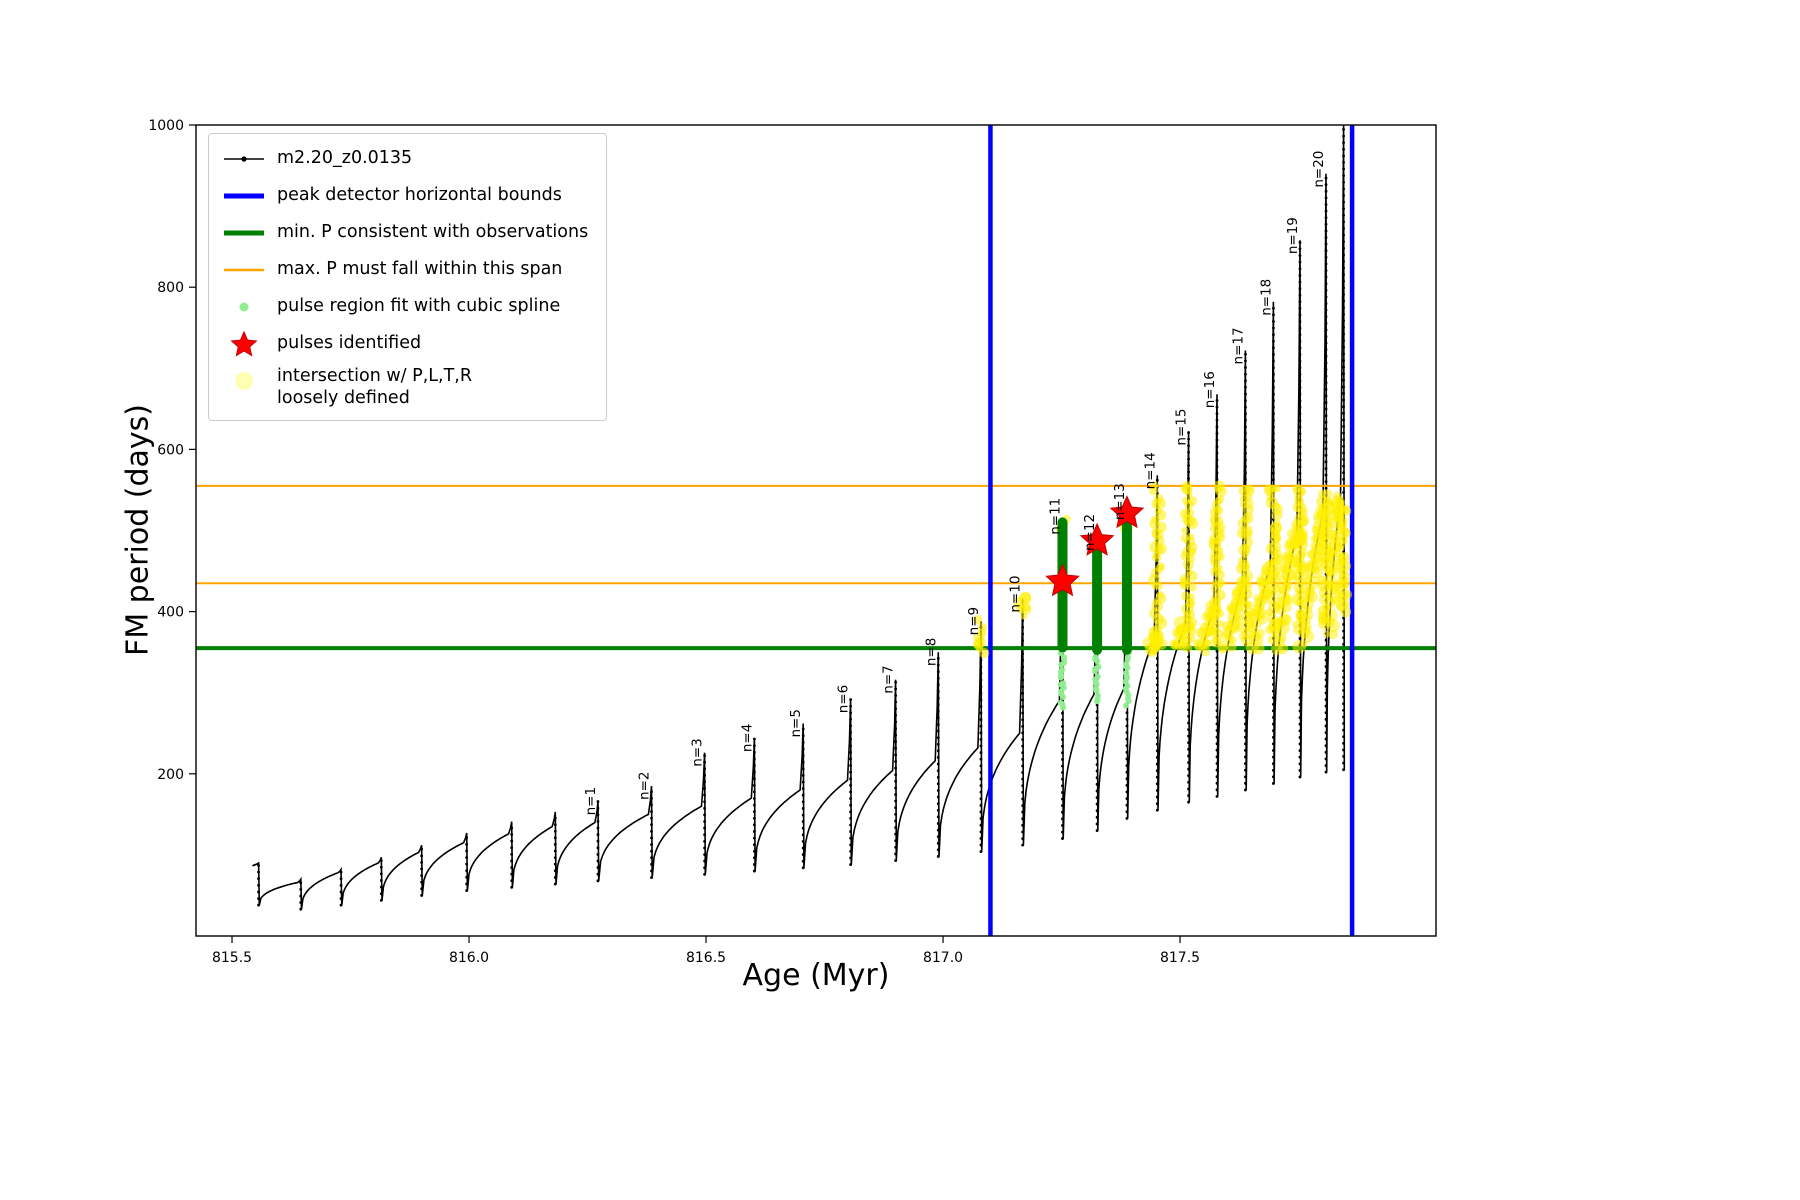  I want to click on legend-item-series: m2.20_z0.0135, so click(404, 159).